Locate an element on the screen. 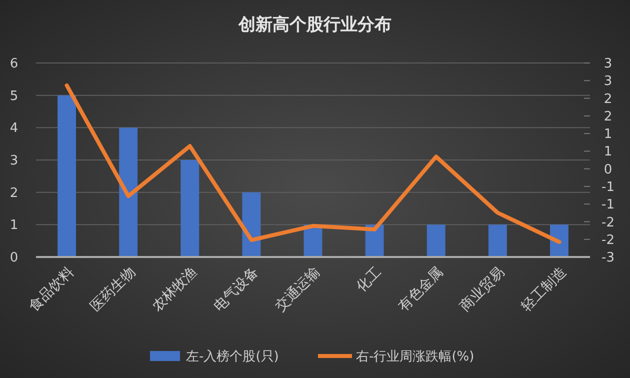 Image resolution: width=630 pixels, height=378 pixels. x-tick-label: 食品饮料 is located at coordinates (52, 289).